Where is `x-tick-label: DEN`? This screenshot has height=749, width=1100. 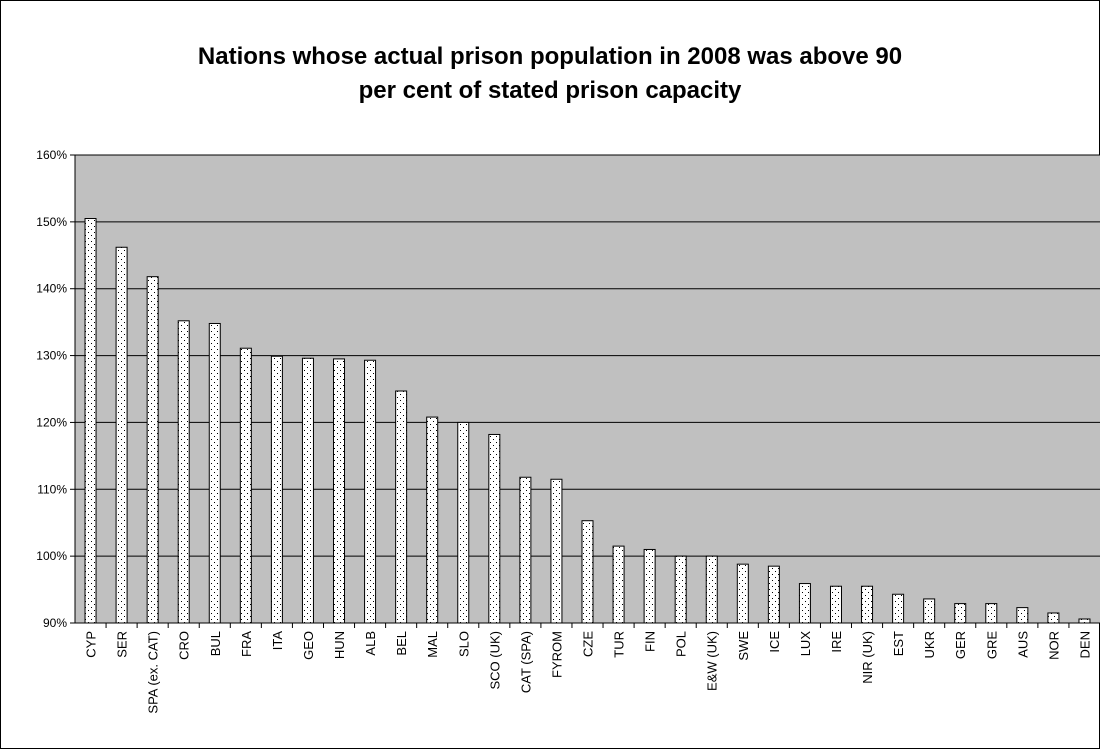 x-tick-label: DEN is located at coordinates (1084, 644).